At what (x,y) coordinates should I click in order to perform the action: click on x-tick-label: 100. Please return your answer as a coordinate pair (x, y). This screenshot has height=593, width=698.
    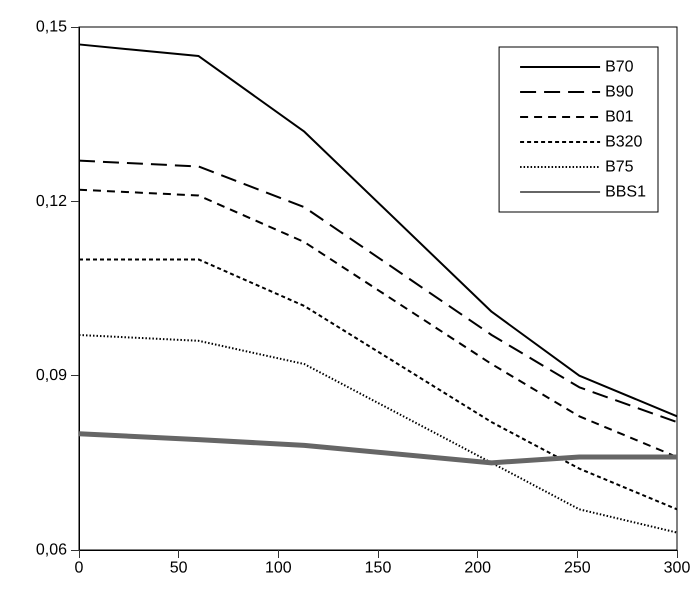
    Looking at the image, I should click on (278, 568).